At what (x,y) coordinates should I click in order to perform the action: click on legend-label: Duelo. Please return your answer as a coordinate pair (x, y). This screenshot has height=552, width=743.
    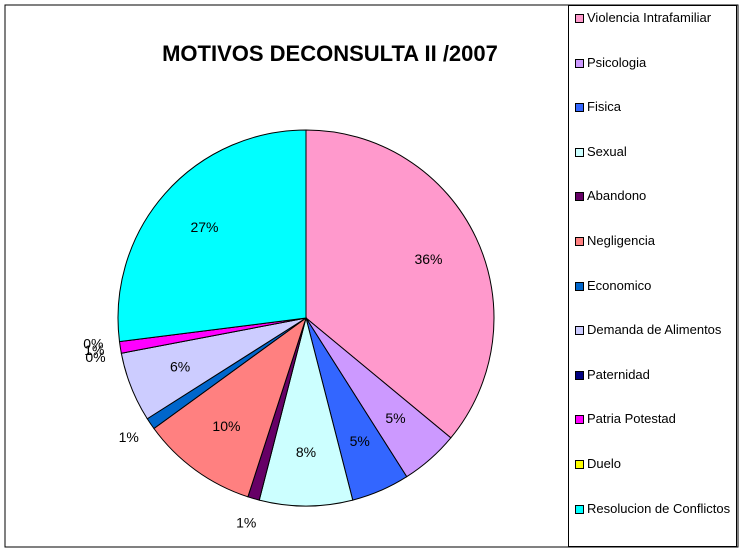
    Looking at the image, I should click on (604, 463).